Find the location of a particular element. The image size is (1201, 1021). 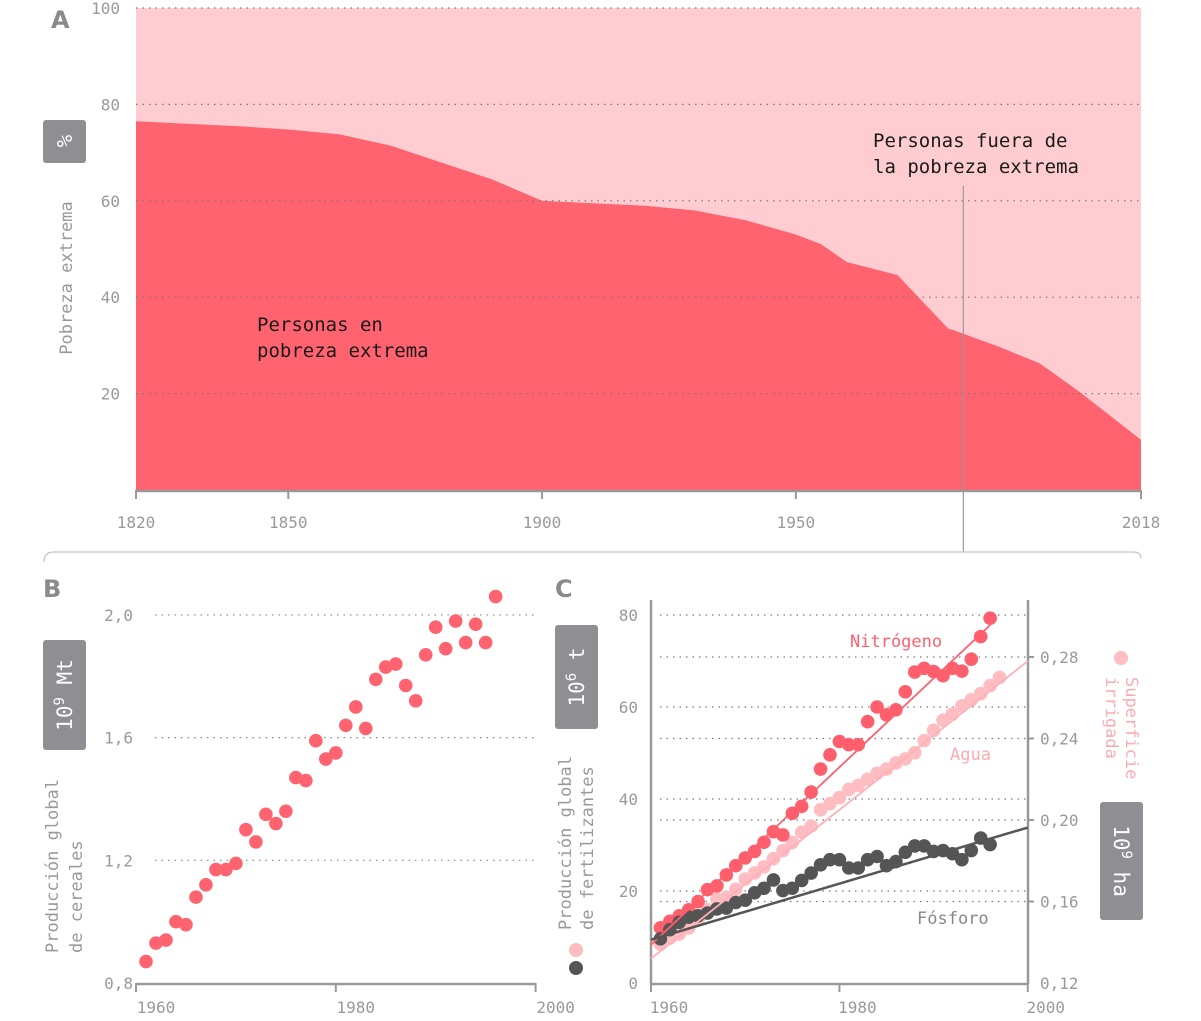

series-label-phosphorus: Fósforo is located at coordinates (953, 919).